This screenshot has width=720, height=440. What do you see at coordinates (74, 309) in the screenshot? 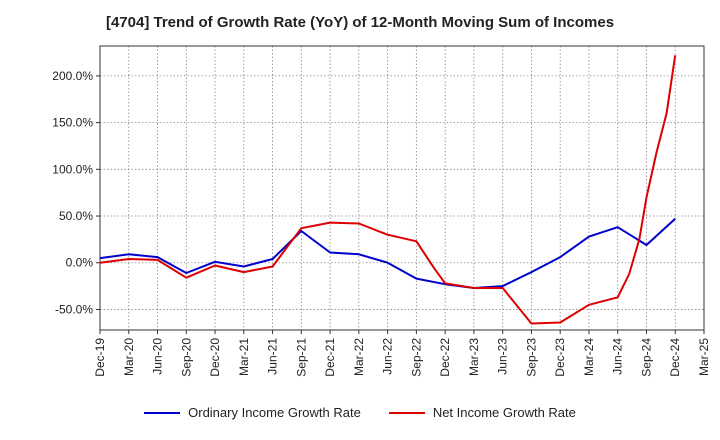
I see `y-tick-label: -50.0%` at bounding box center [74, 309].